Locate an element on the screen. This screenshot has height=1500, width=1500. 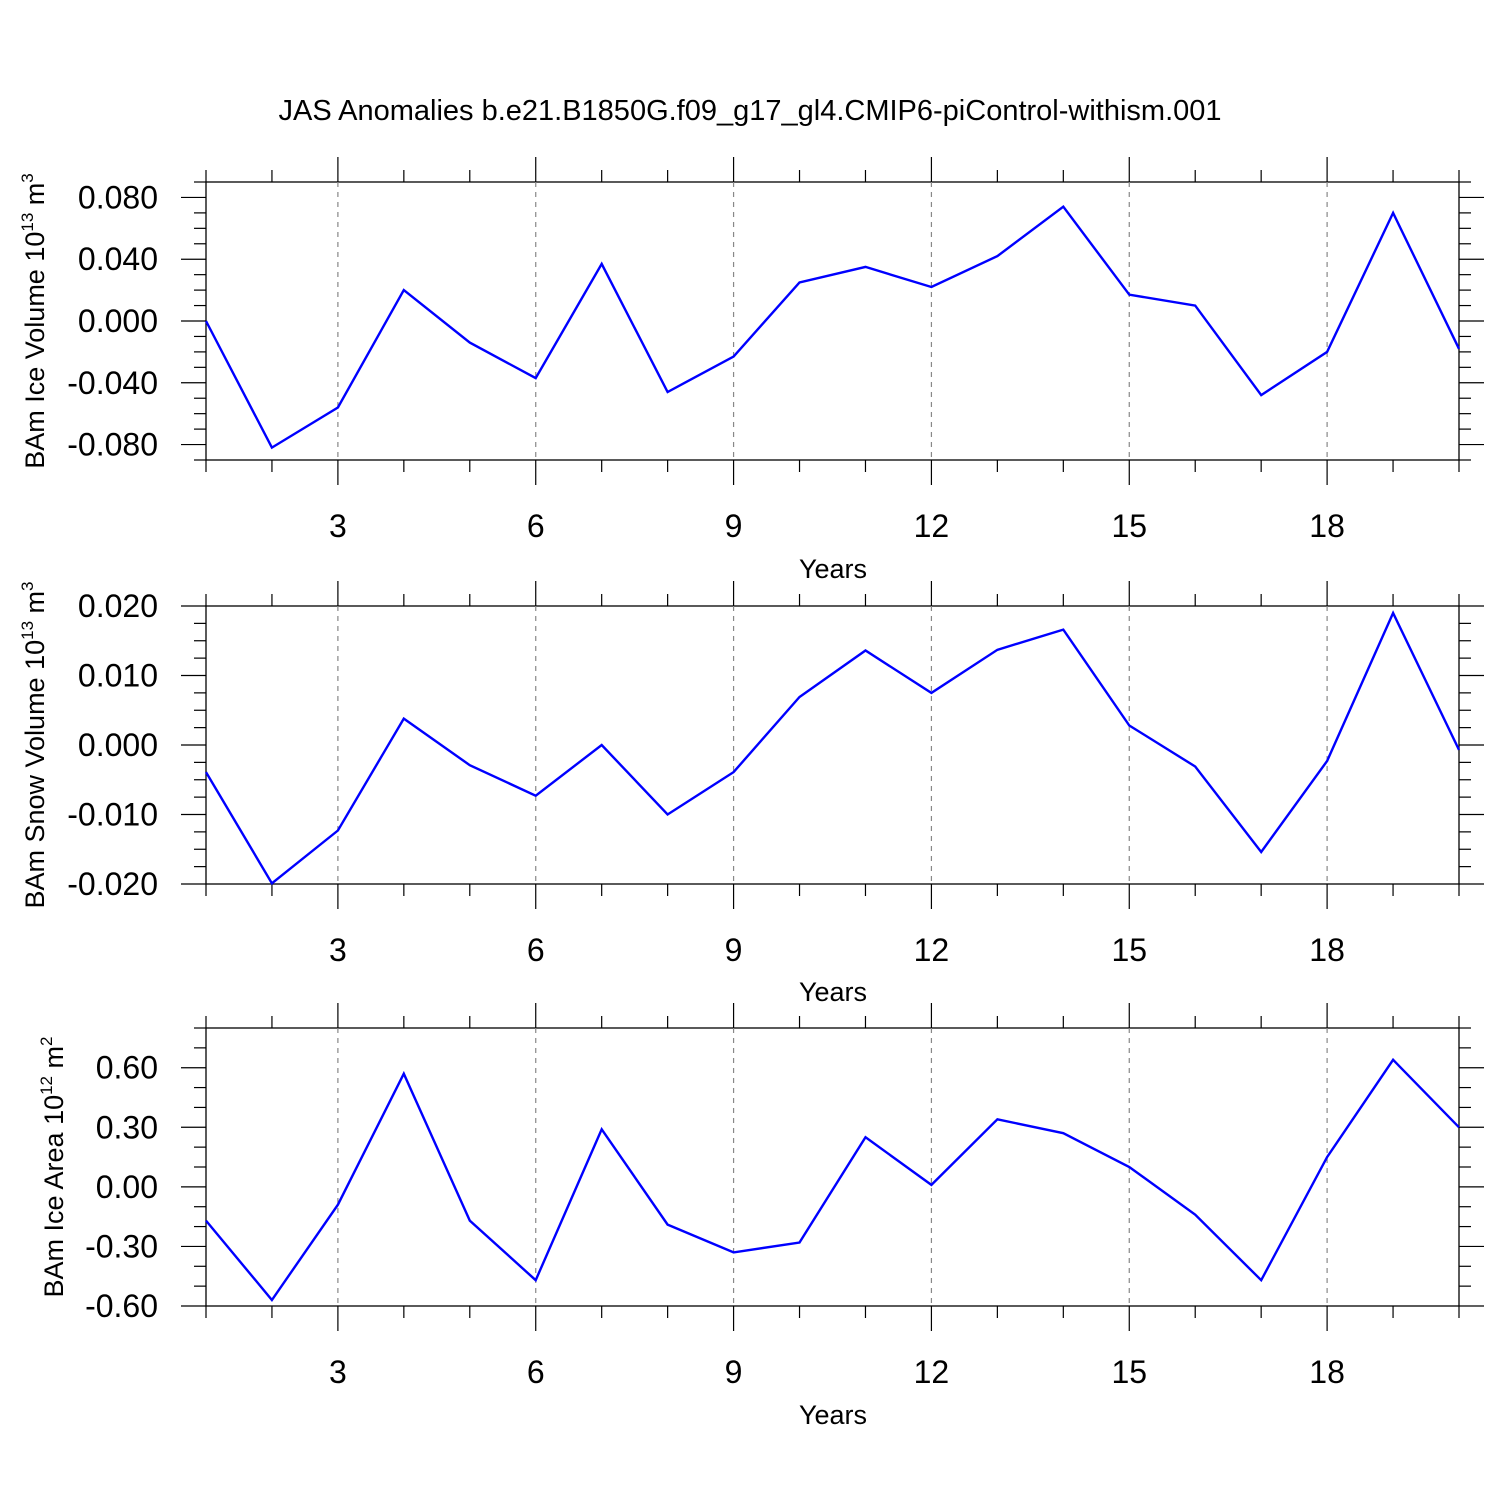
y-axis-label: BAm Ice Volume 1013 m3 is located at coordinates (34, 321).